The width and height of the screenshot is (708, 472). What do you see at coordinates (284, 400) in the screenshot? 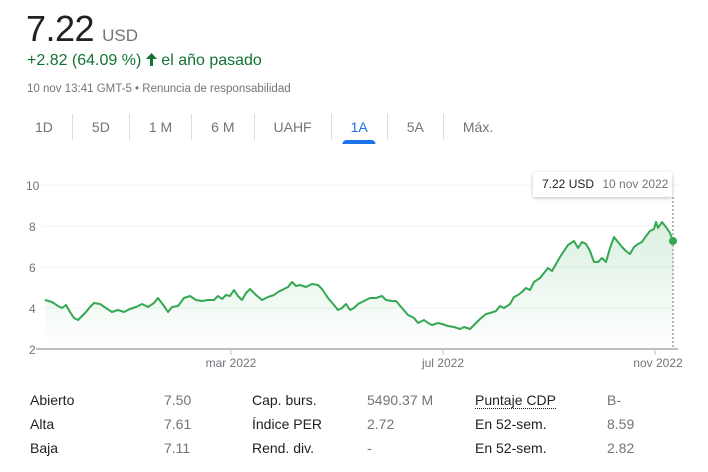
I see `stat-label-market-cap: Cap. burs.` at bounding box center [284, 400].